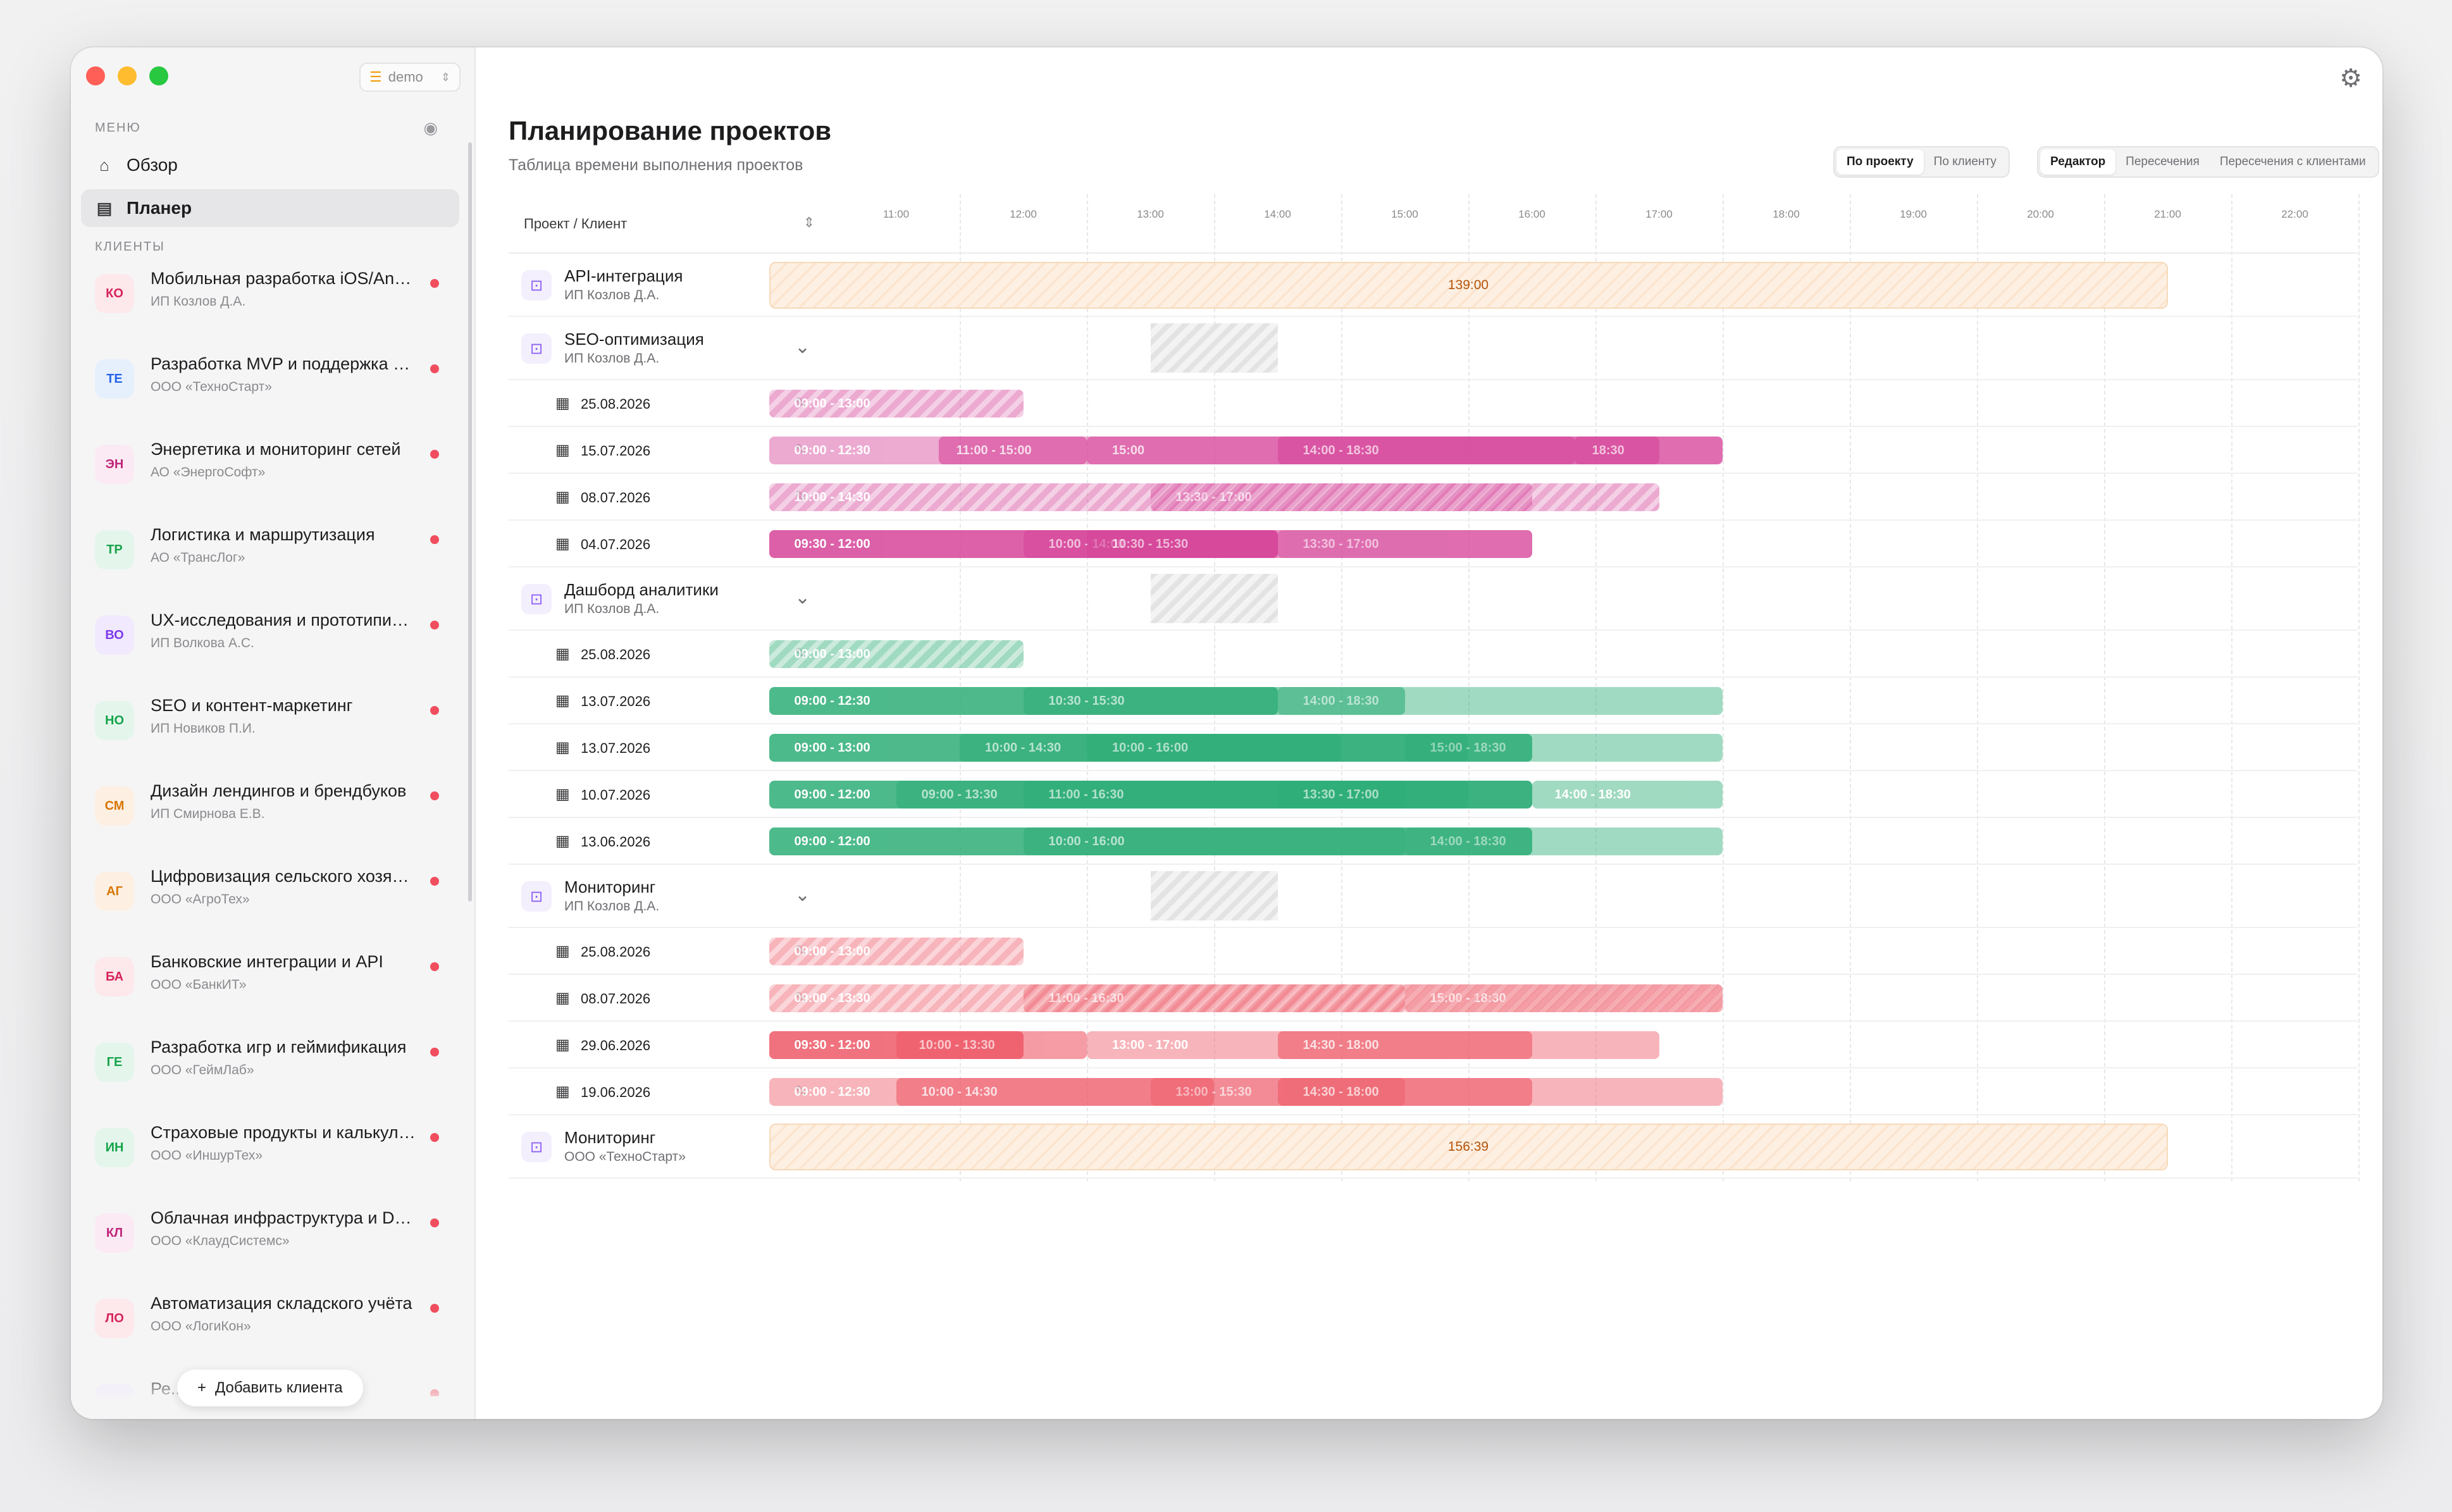 Image resolution: width=2452 pixels, height=1512 pixels. What do you see at coordinates (1648, 451) in the screenshot?
I see `time-segment-bar: 18:30` at bounding box center [1648, 451].